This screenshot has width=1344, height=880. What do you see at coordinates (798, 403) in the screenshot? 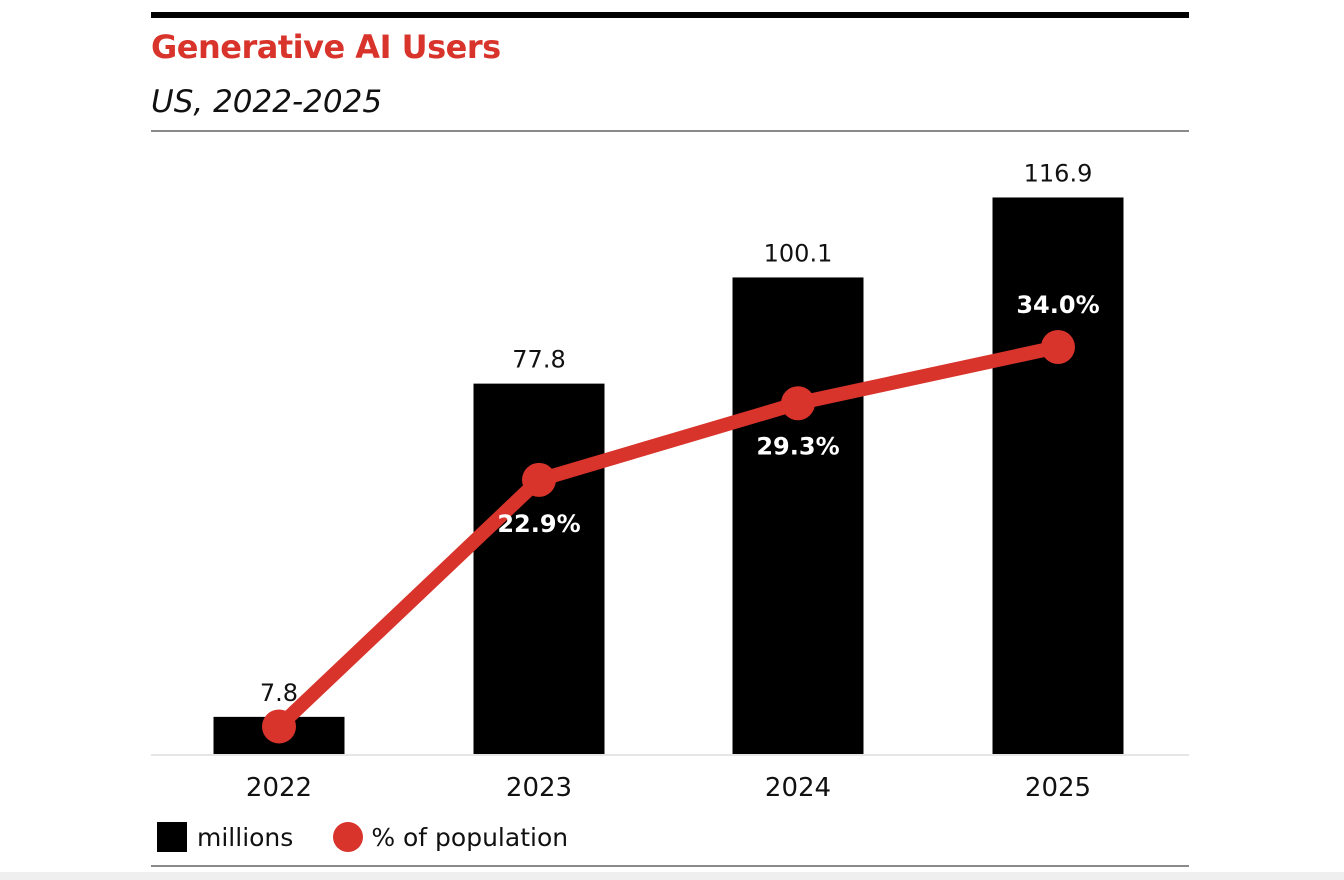
I see `percent-point-2024` at bounding box center [798, 403].